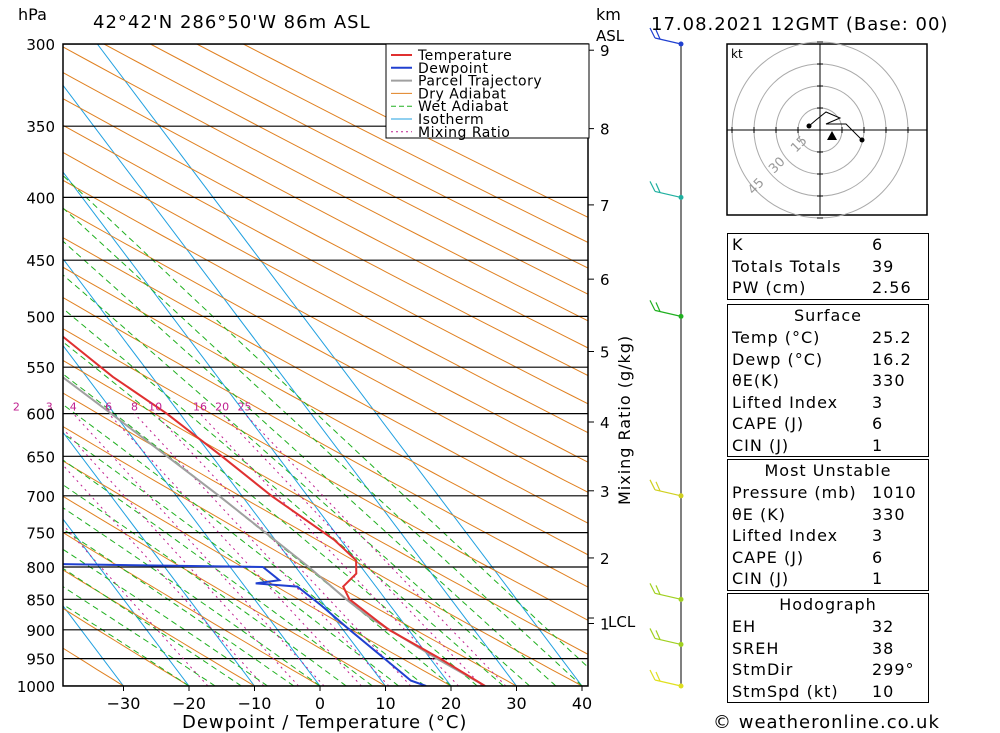 This screenshot has height=733, width=1000. Describe the element at coordinates (835, 126) in the screenshot. I see `hodograph-trace` at that location.